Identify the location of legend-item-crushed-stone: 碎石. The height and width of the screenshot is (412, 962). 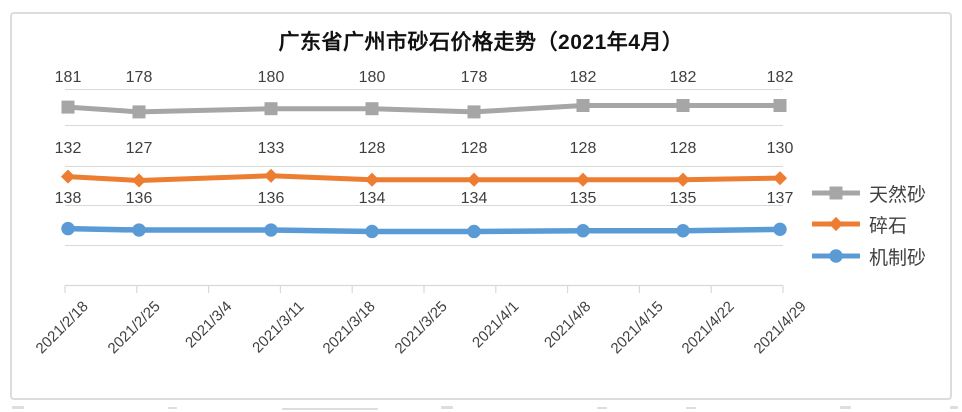
(859, 225).